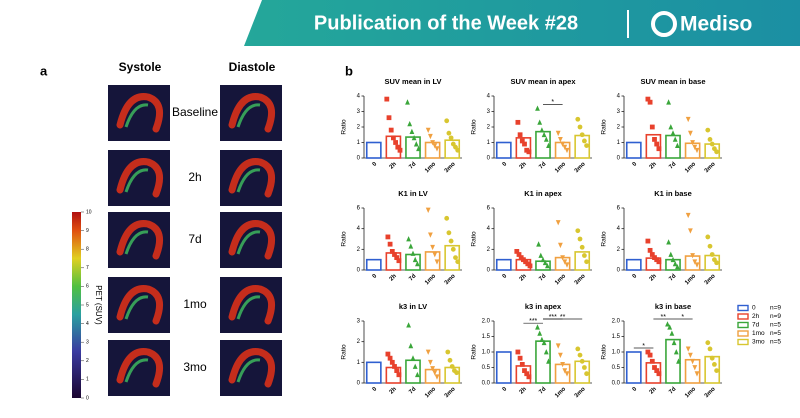 This screenshot has width=800, height=418. What do you see at coordinates (543, 81) in the screenshot?
I see `chart-title: SUV mean in apex` at bounding box center [543, 81].